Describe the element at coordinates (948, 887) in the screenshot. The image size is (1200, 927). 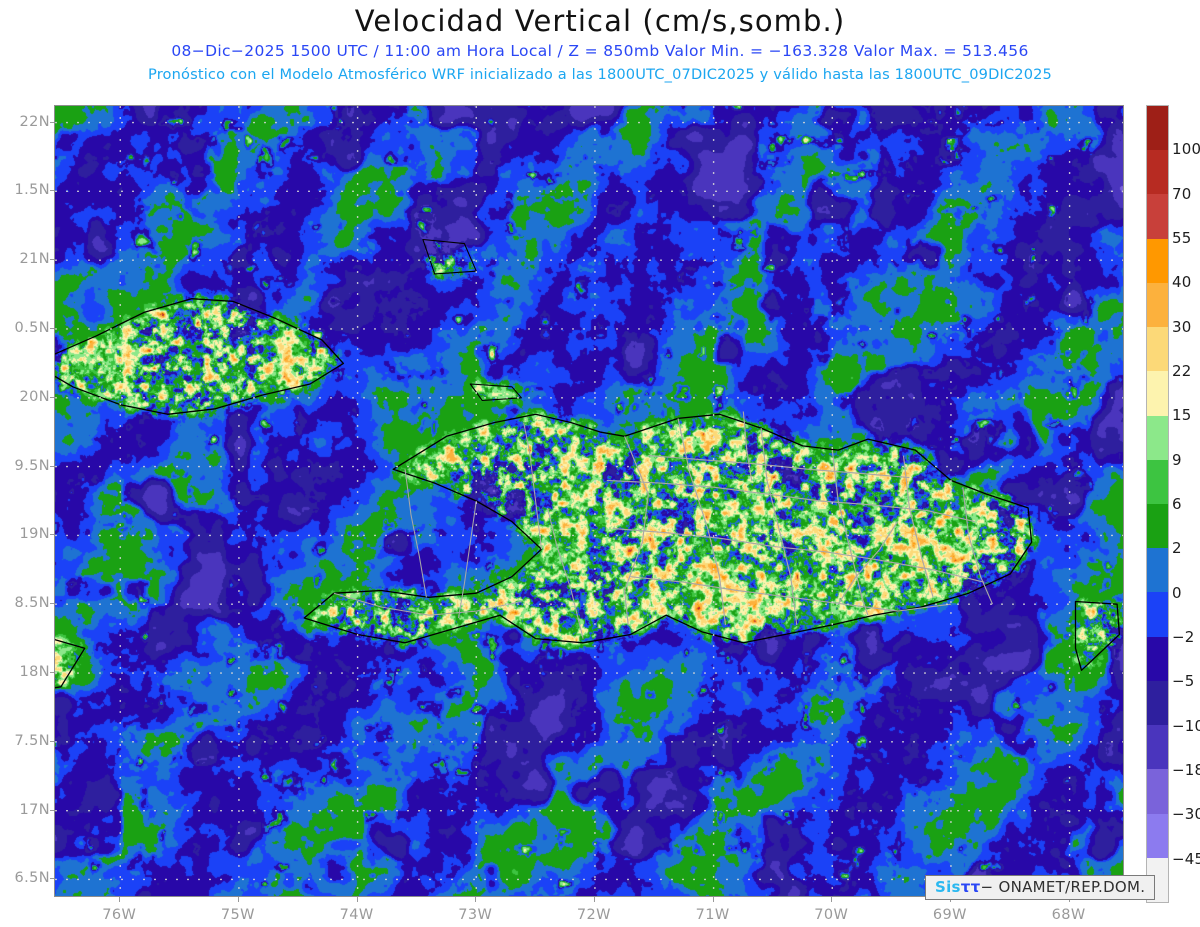
I see `watermark-sis-text: Sis` at that location.